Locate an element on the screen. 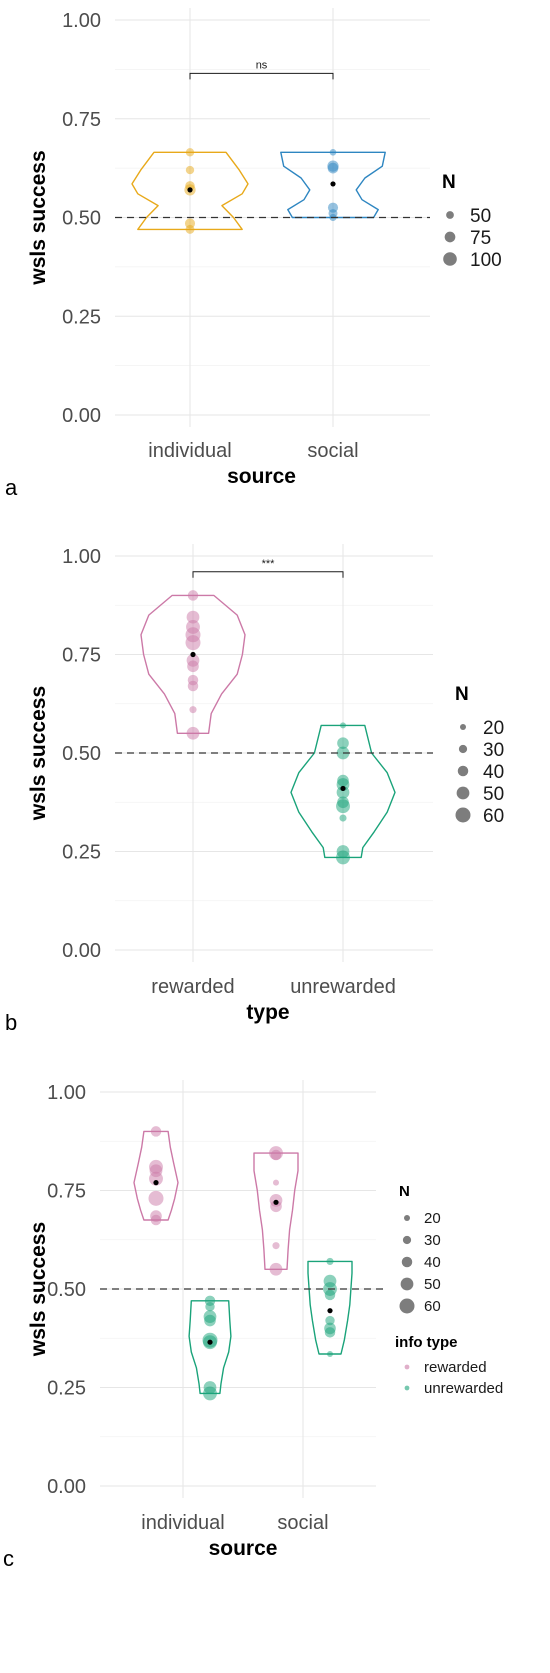 The image size is (550, 1673). violin-unrewarded is located at coordinates (343, 791).